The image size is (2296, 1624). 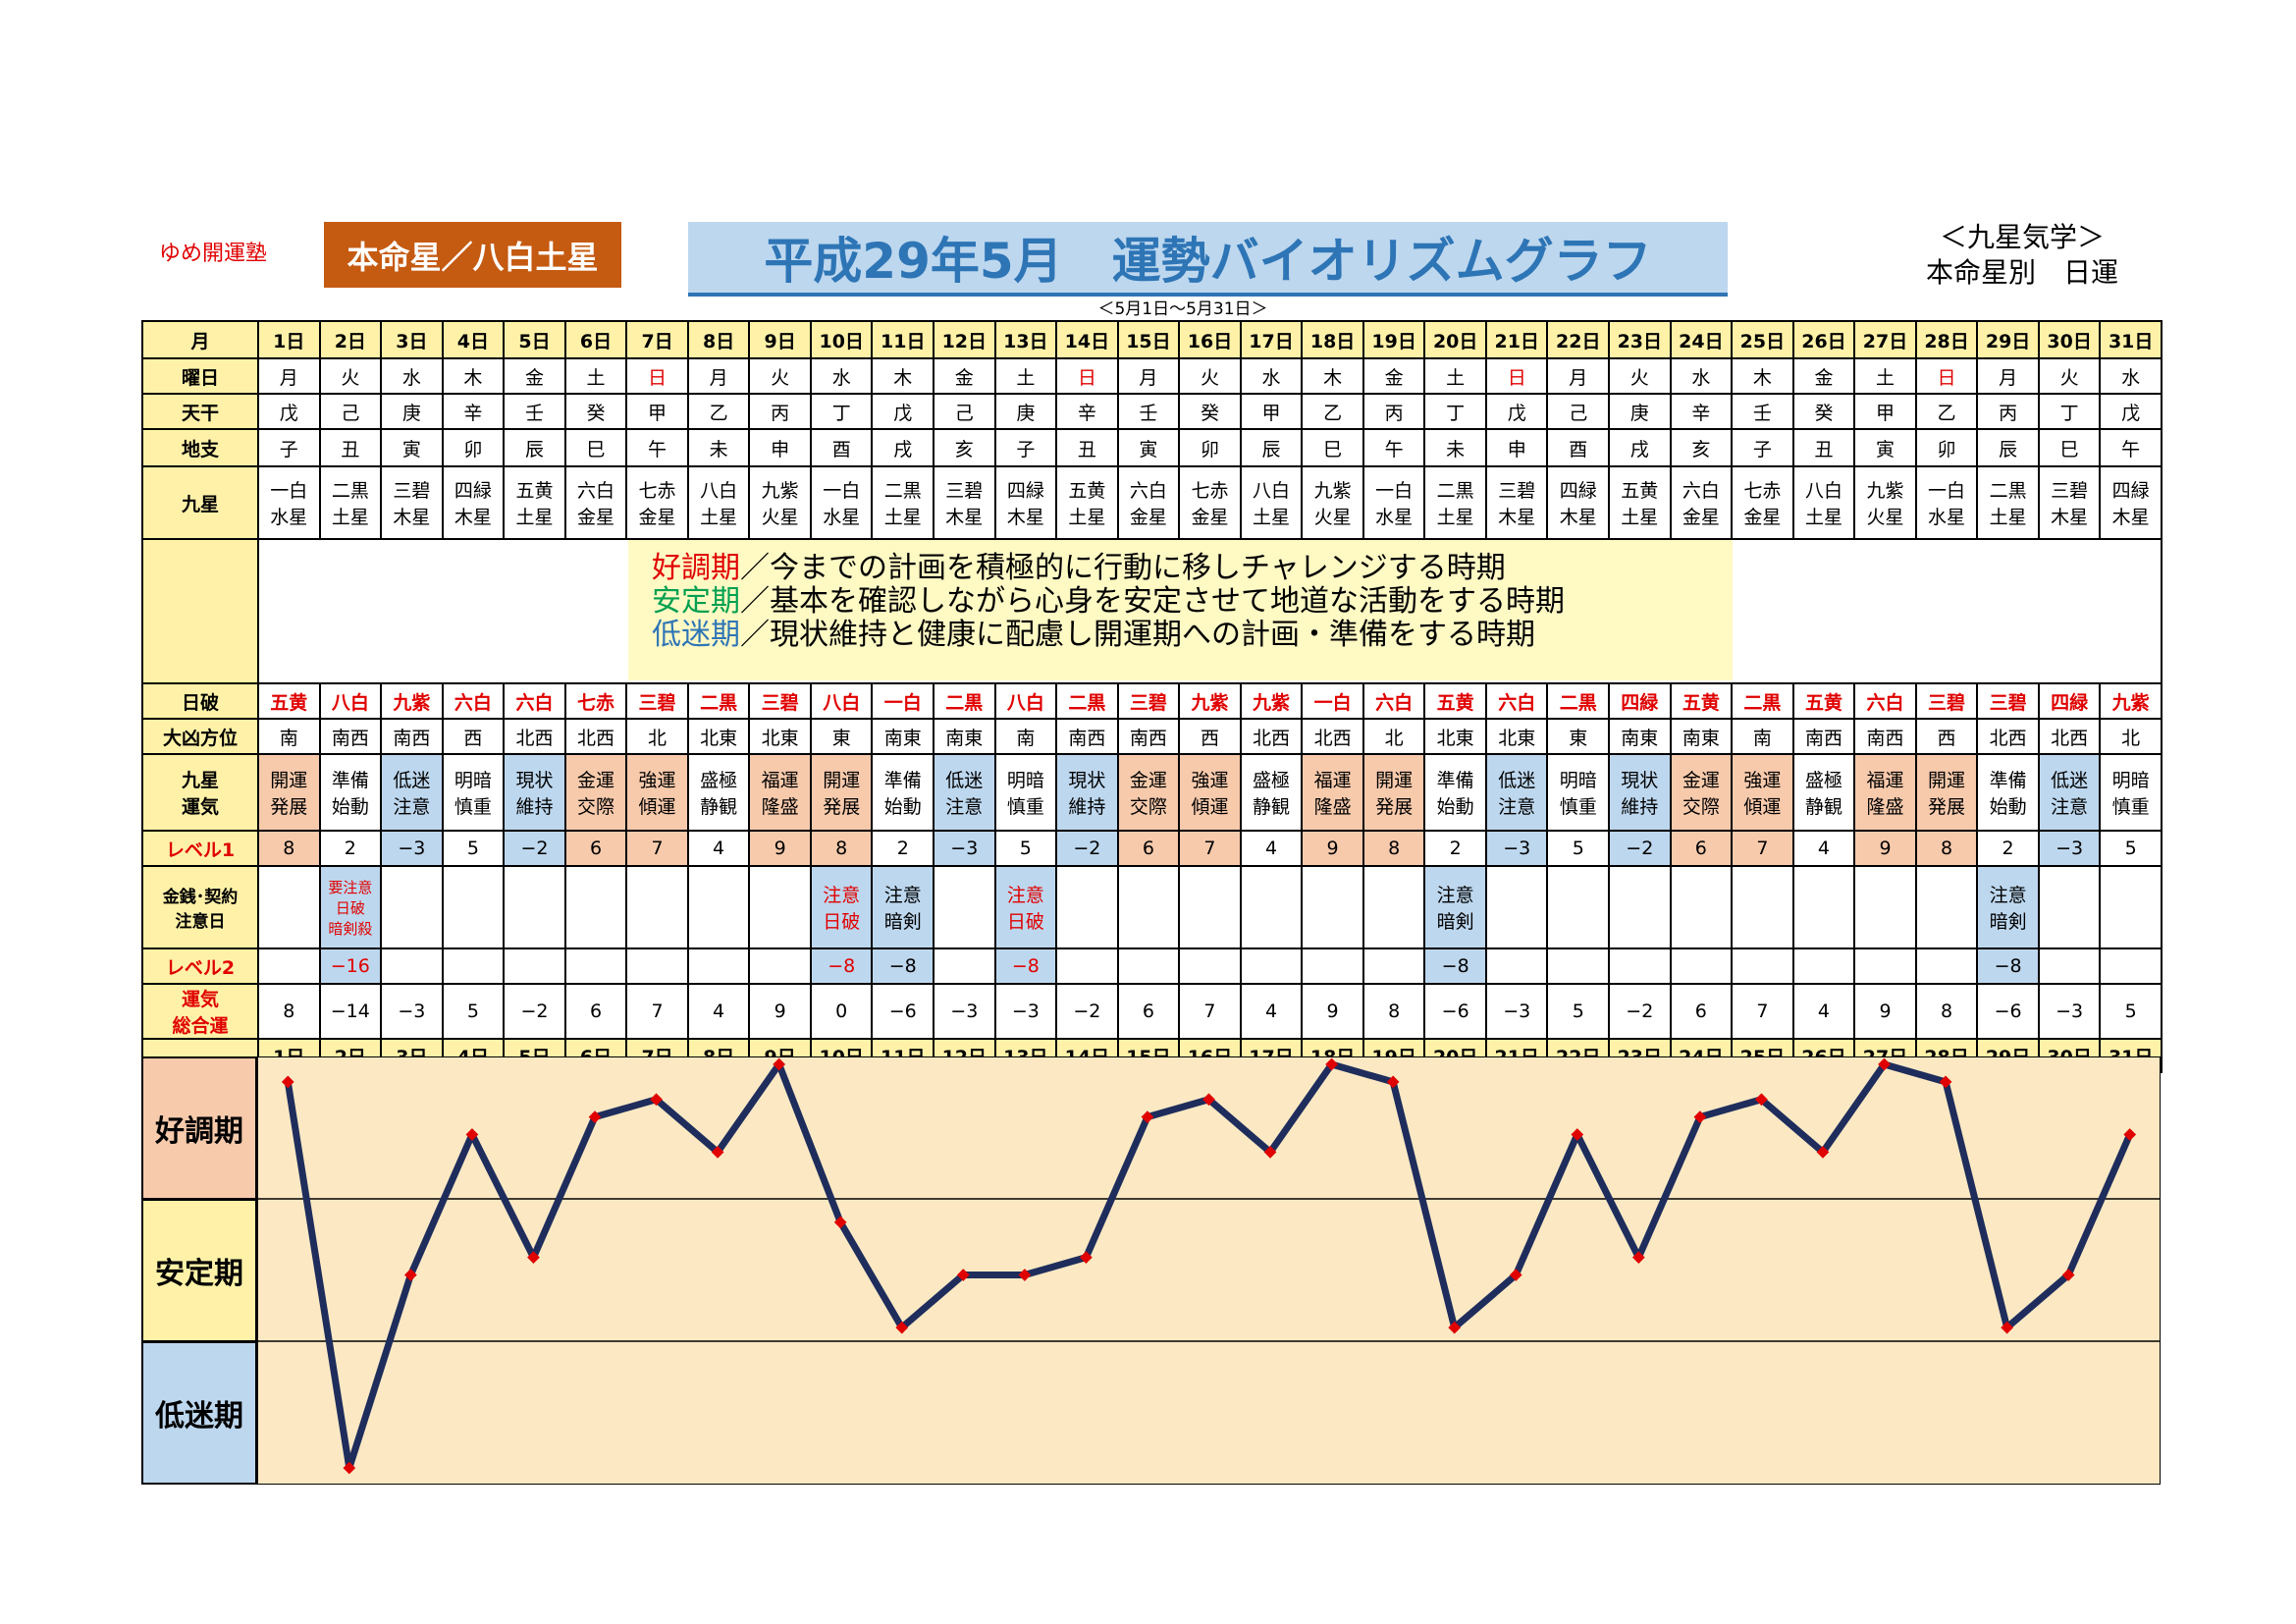 I want to click on daikyo-cell: 北, so click(x=657, y=736).